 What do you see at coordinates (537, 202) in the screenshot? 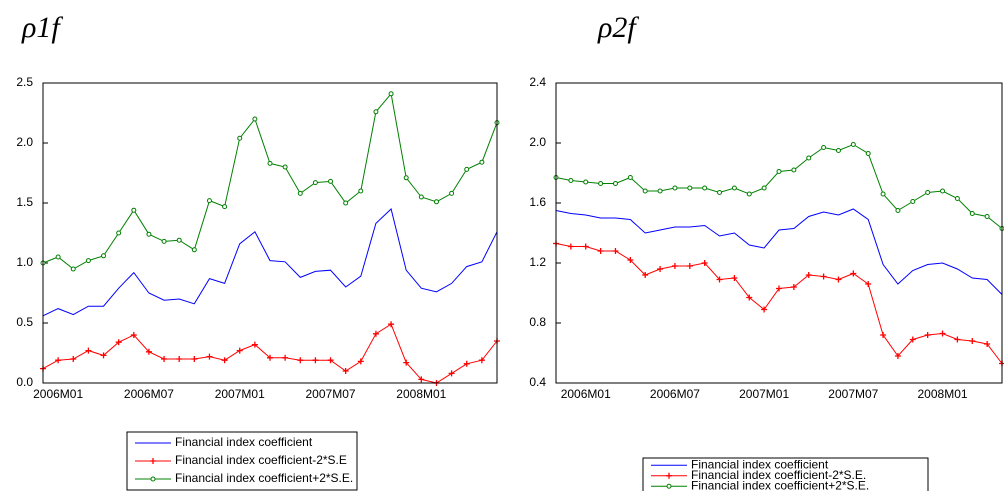
I see `y-tick-label: 1.6` at bounding box center [537, 202].